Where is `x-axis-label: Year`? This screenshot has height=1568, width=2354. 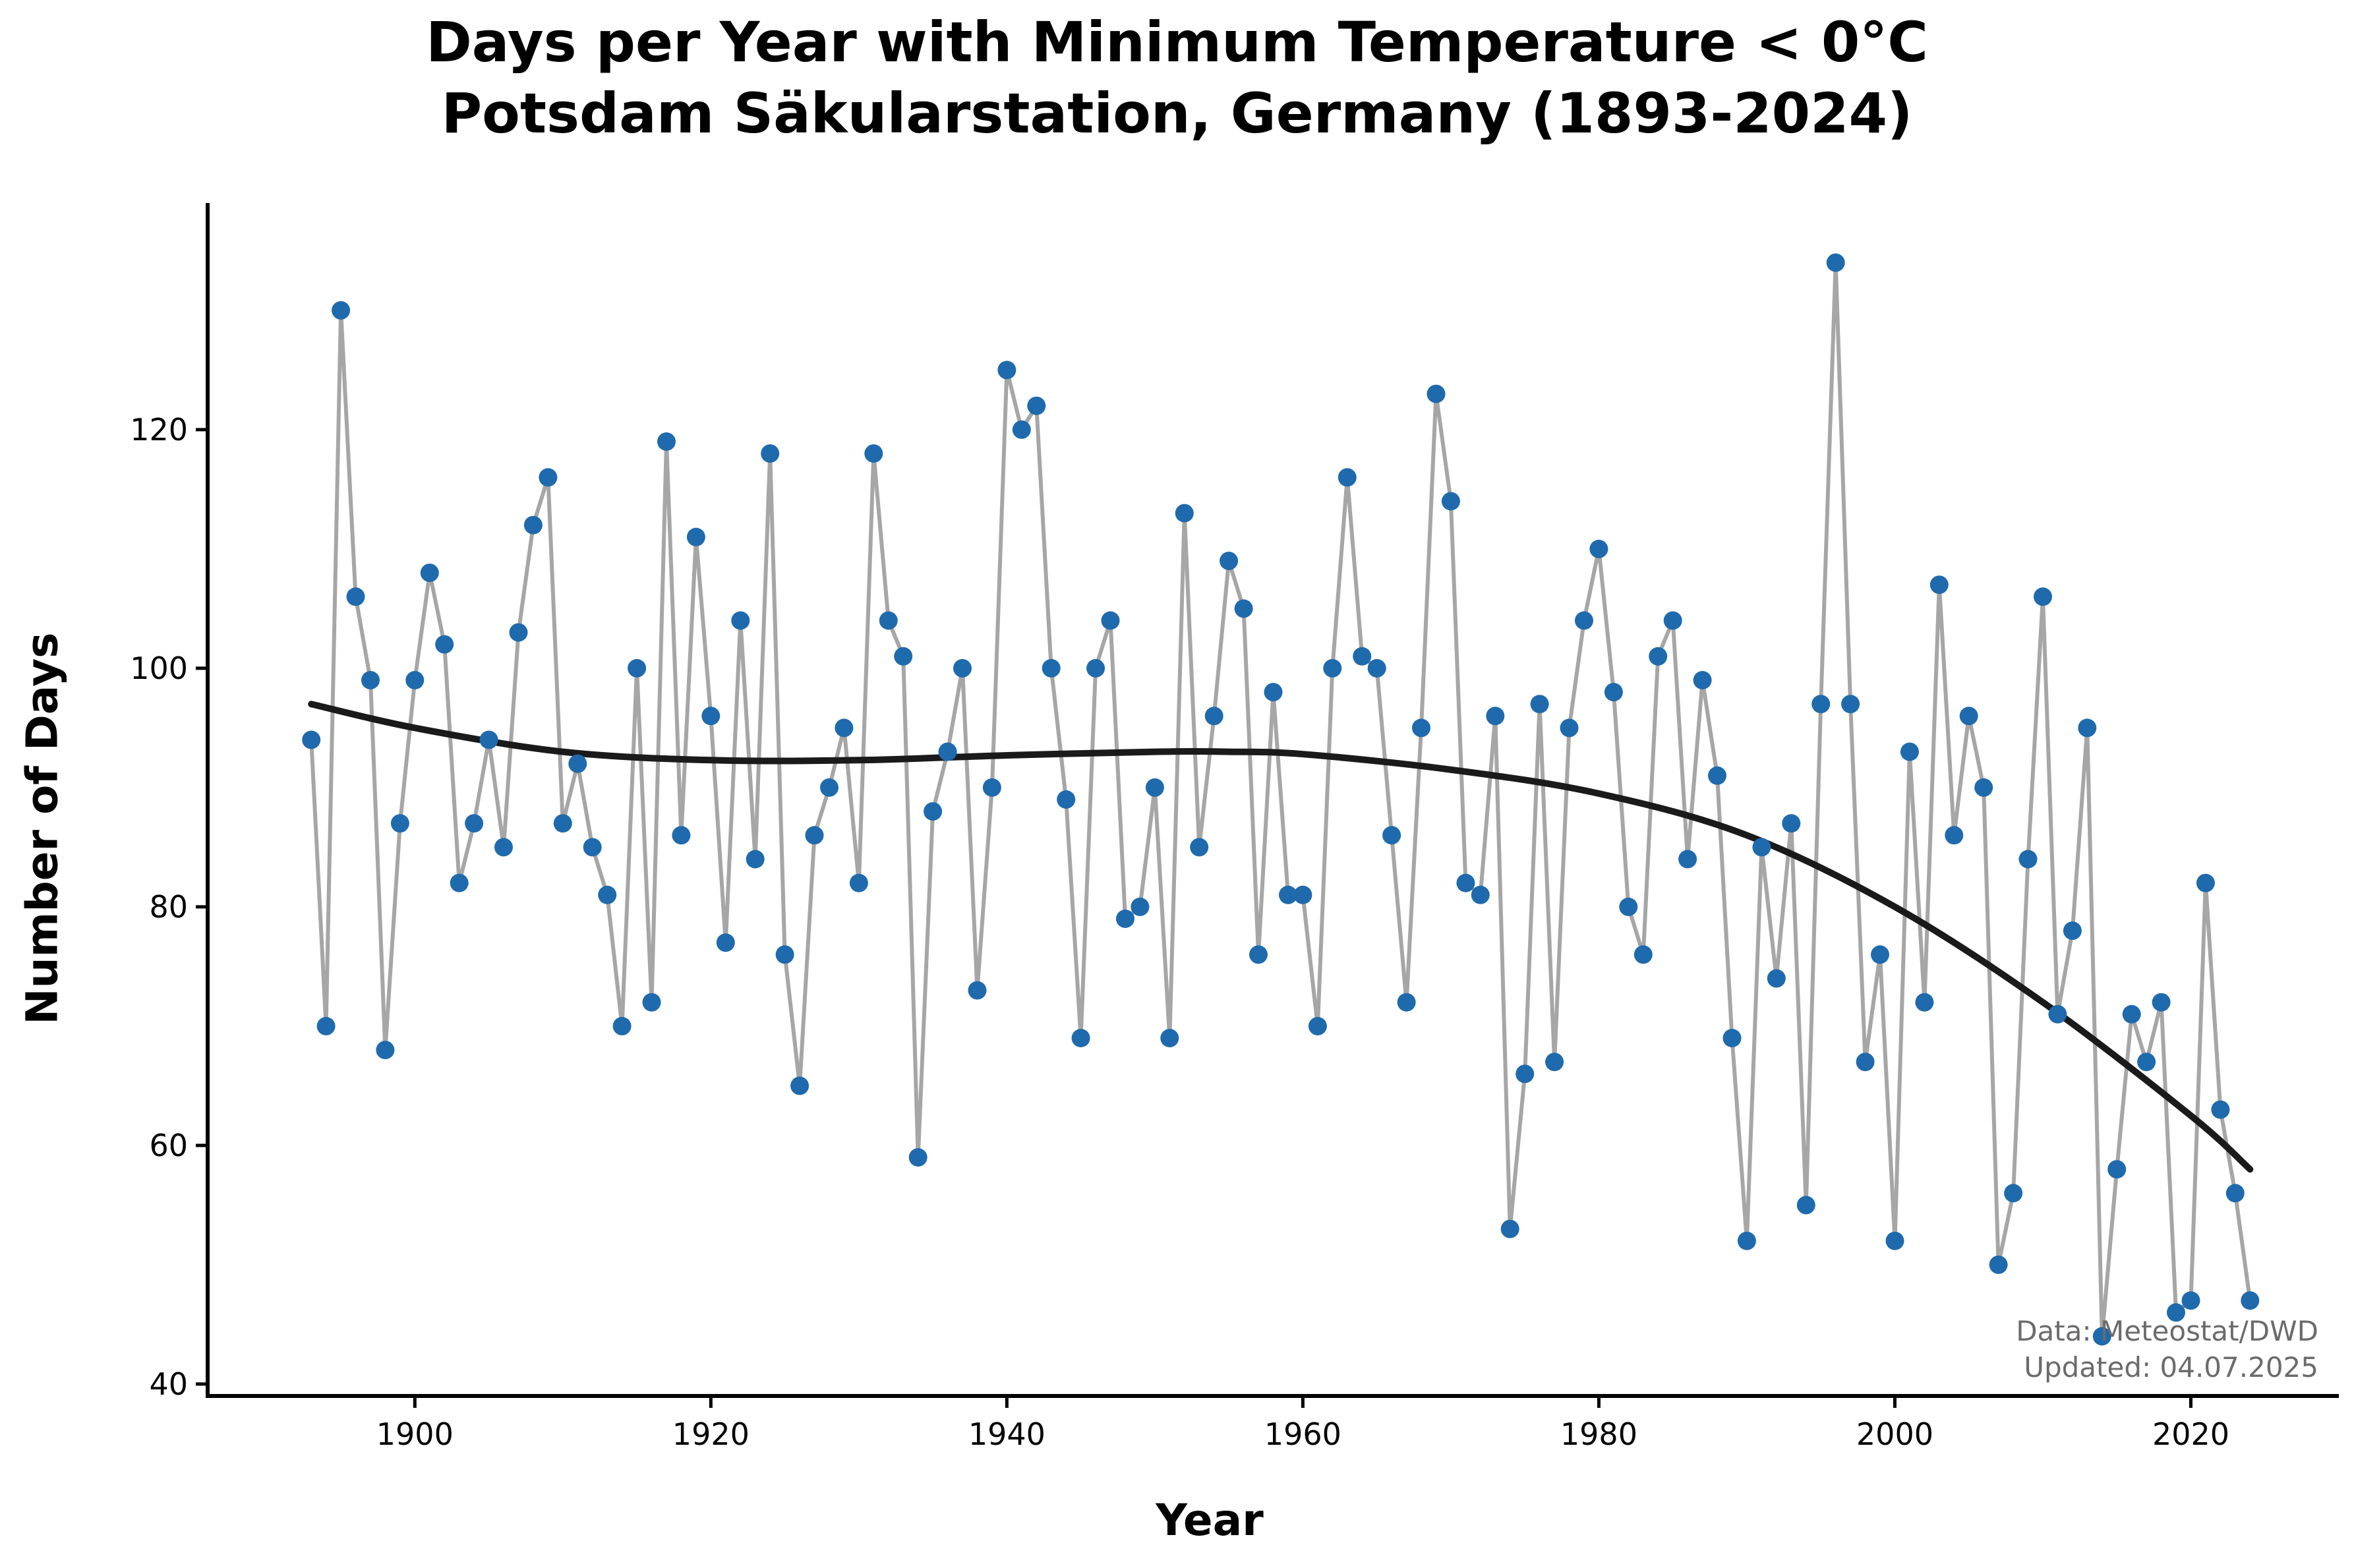 x-axis-label: Year is located at coordinates (1210, 1520).